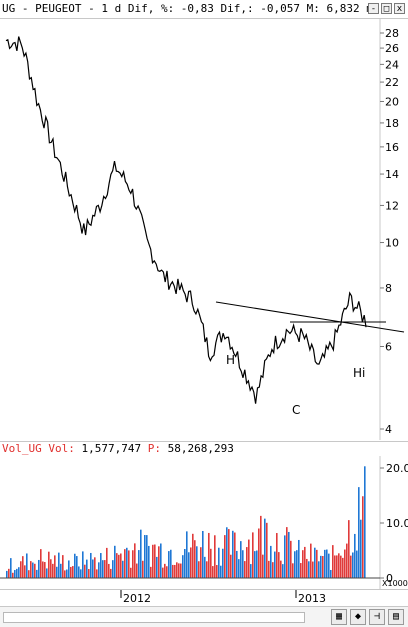 The width and height of the screenshot is (408, 627). What do you see at coordinates (154, 617) in the screenshot?
I see `horizontal-scrollbar` at bounding box center [154, 617].